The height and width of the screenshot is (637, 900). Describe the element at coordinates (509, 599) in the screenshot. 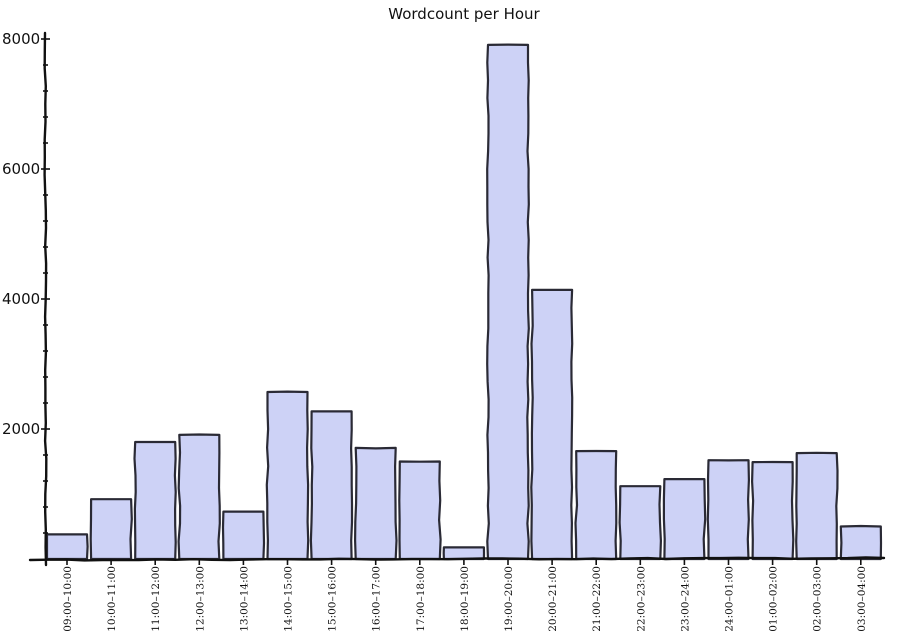

I see `x-tick-label: 19:00–20:00` at that location.